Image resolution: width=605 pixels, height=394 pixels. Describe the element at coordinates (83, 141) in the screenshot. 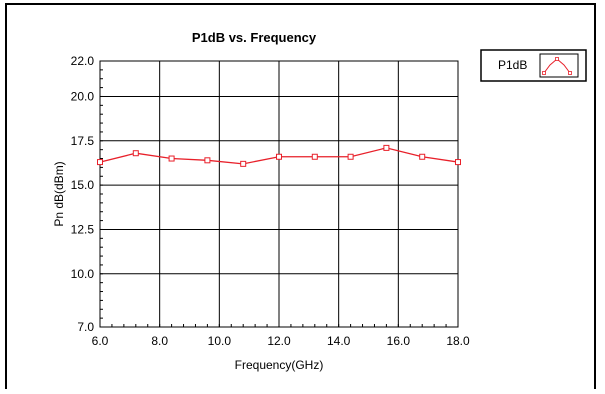

I see `y-tick-label: 17.5` at that location.